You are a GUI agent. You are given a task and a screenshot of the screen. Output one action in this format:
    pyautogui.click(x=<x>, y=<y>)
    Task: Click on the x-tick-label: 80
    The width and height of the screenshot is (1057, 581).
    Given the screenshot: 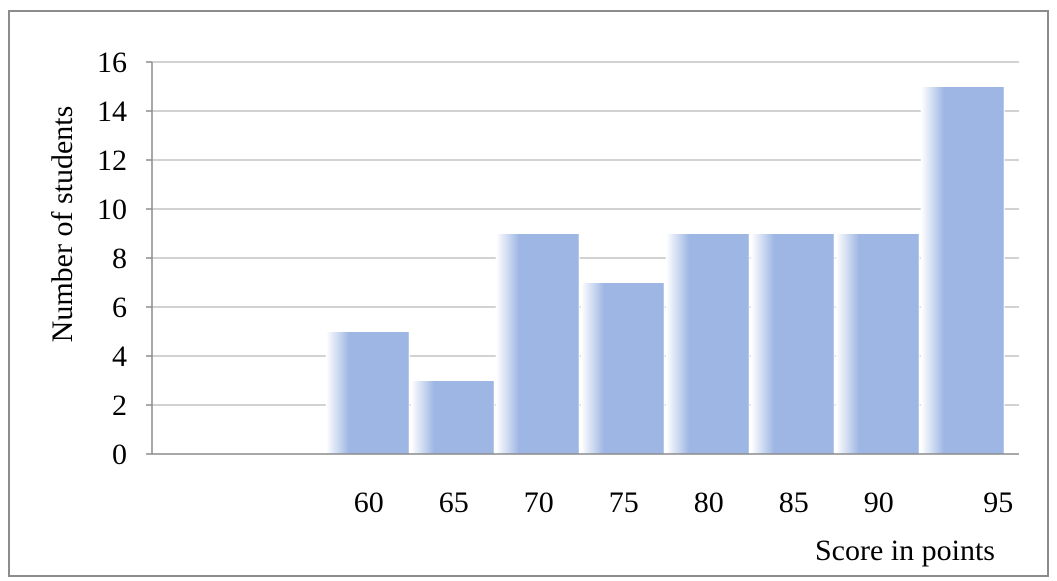 What is the action you would take?
    pyautogui.click(x=709, y=502)
    